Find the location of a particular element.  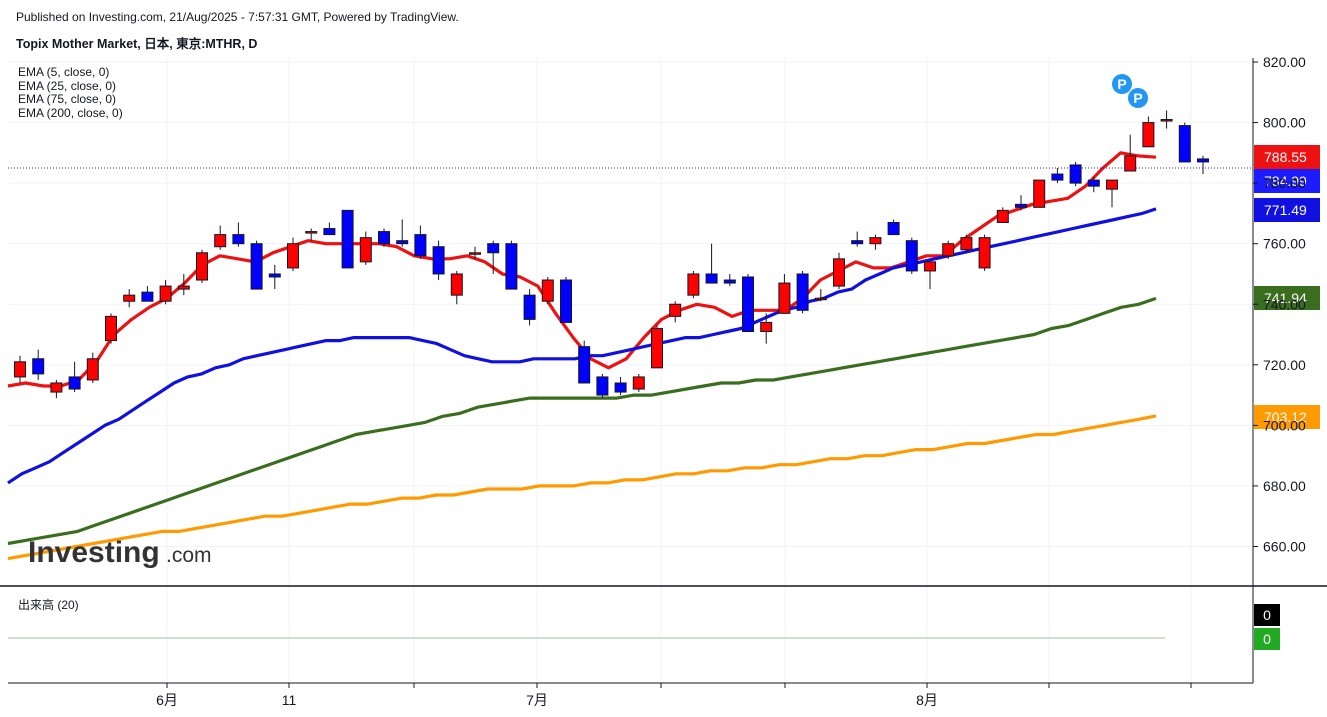

x-tick-label: 7月 is located at coordinates (537, 700).